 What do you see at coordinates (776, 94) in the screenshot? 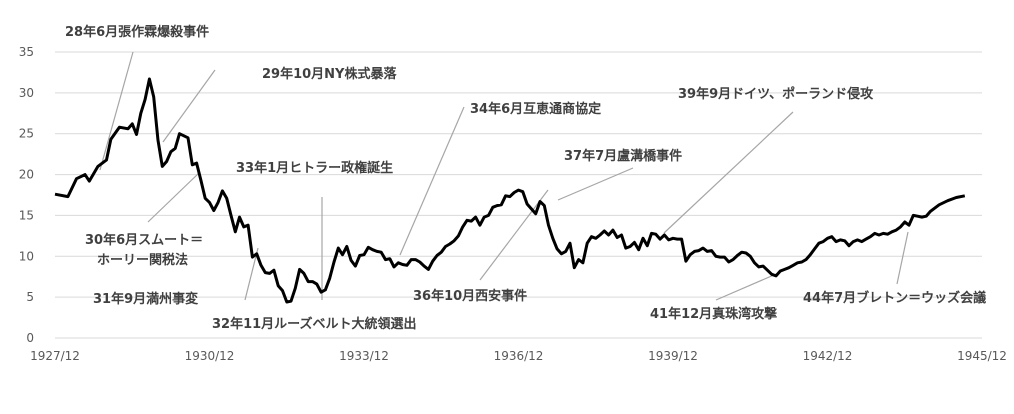
I see `annotation-label: 39年9月ドイツ、ポーランド侵攻` at bounding box center [776, 94].